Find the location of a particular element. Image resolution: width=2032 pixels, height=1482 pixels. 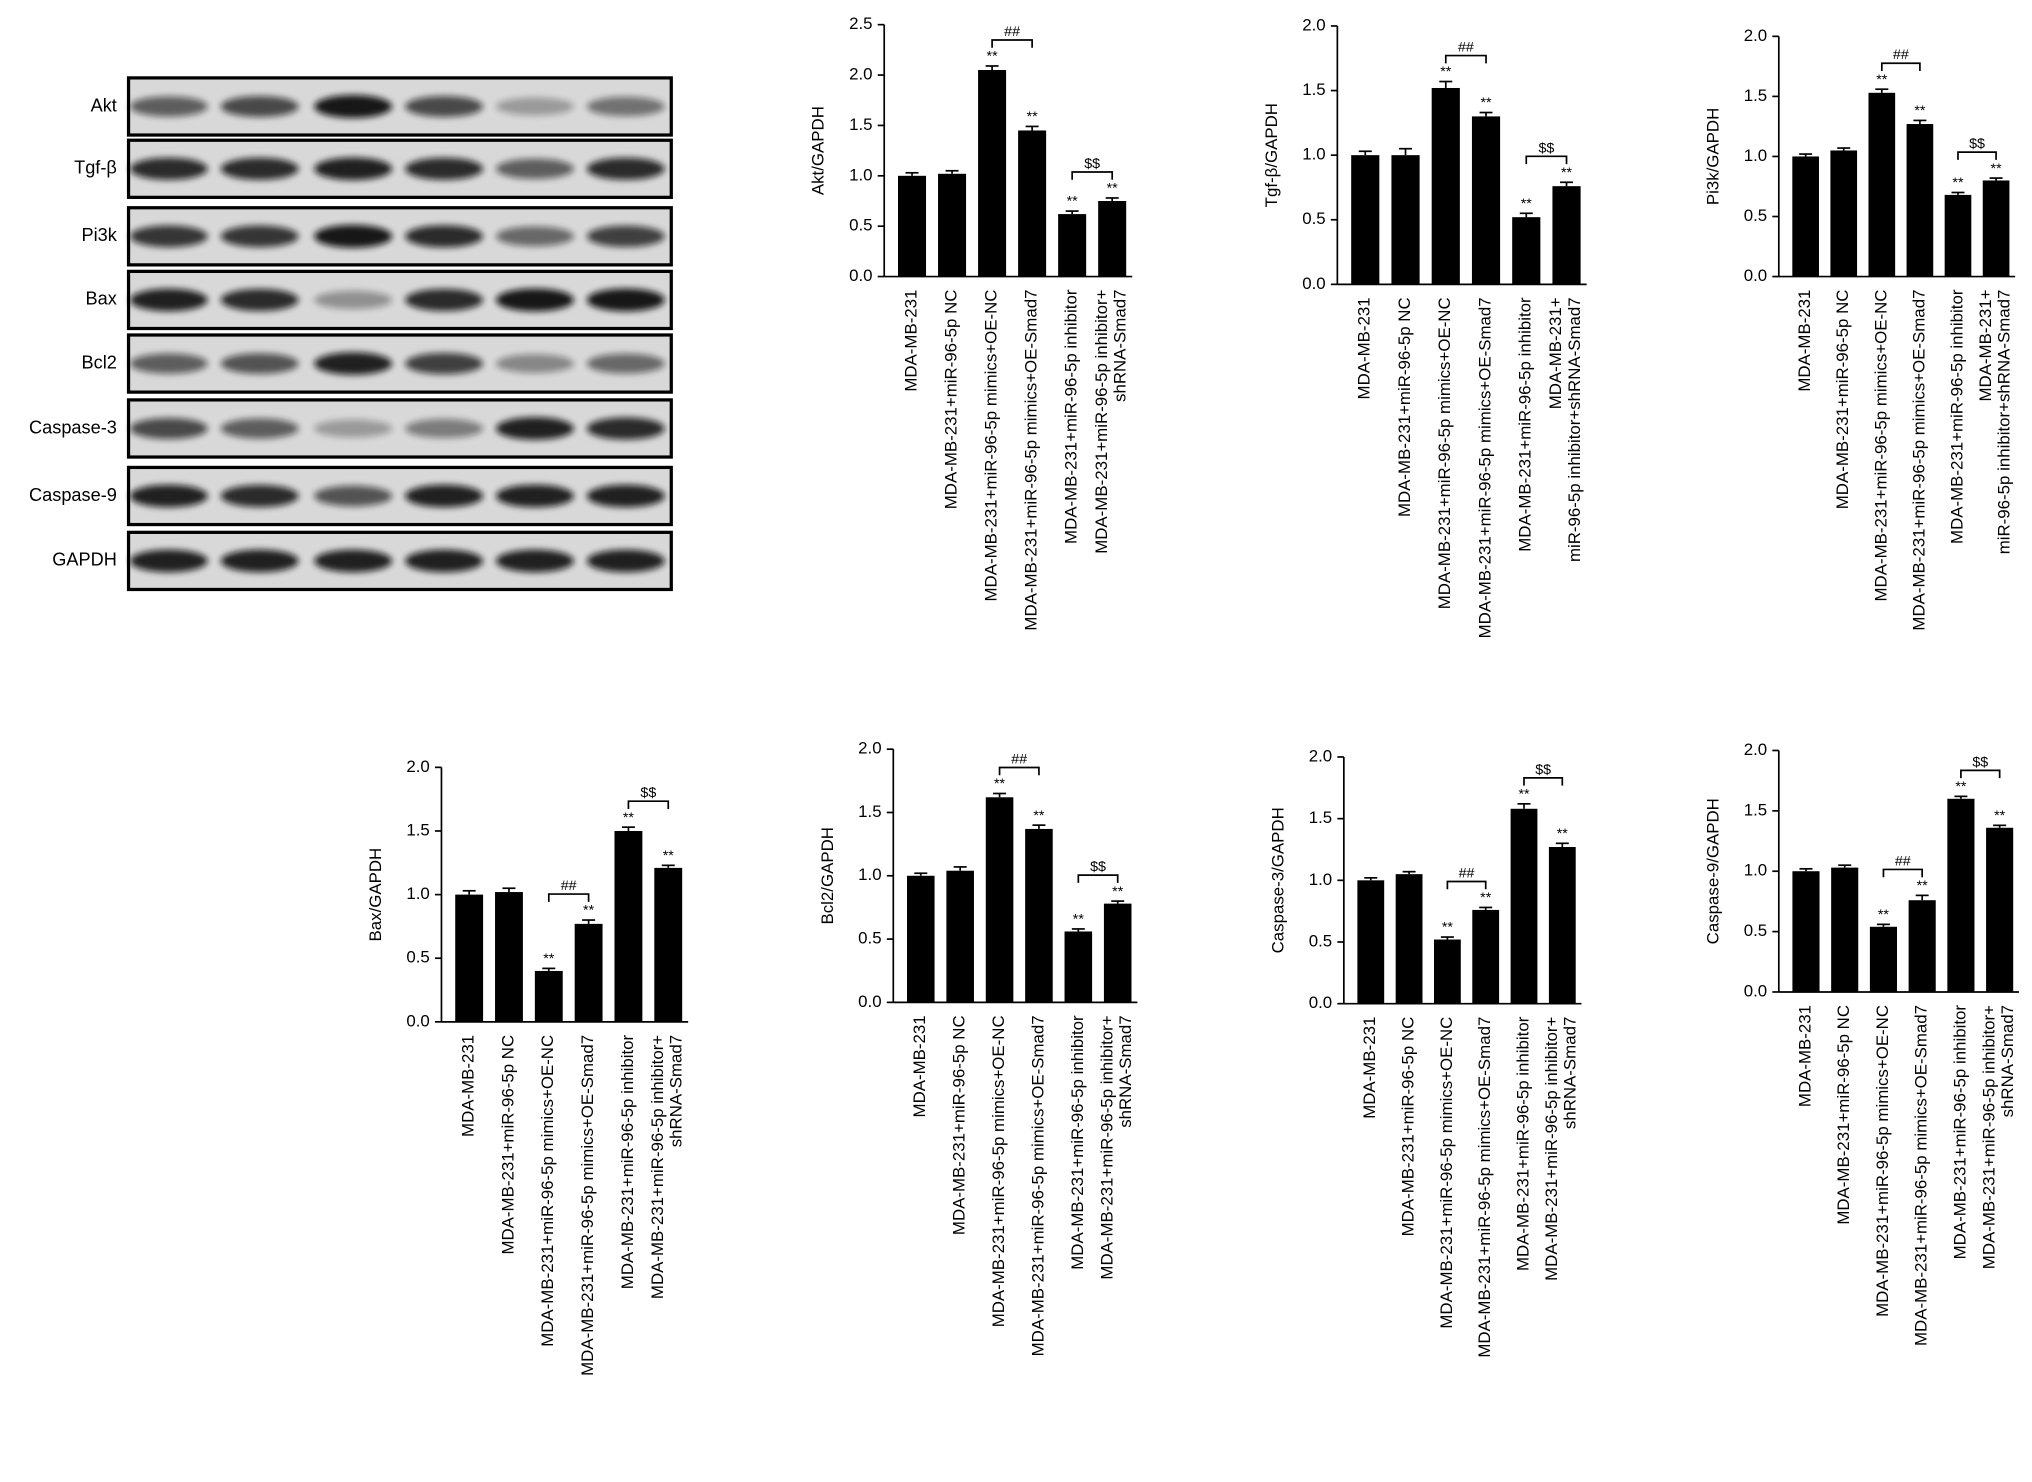

y-axis-label: Akt/GAPDH is located at coordinates (818, 150).